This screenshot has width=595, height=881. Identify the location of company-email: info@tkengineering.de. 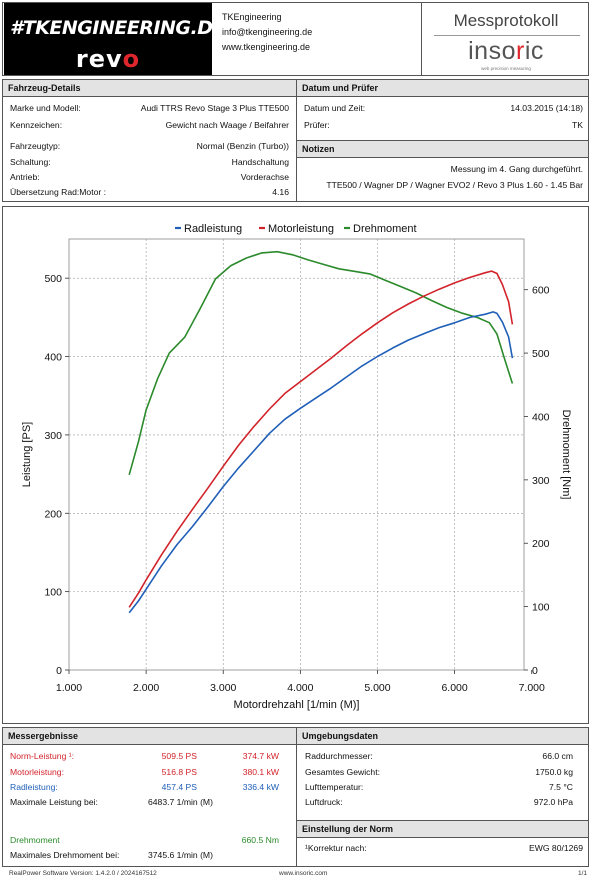
(267, 32).